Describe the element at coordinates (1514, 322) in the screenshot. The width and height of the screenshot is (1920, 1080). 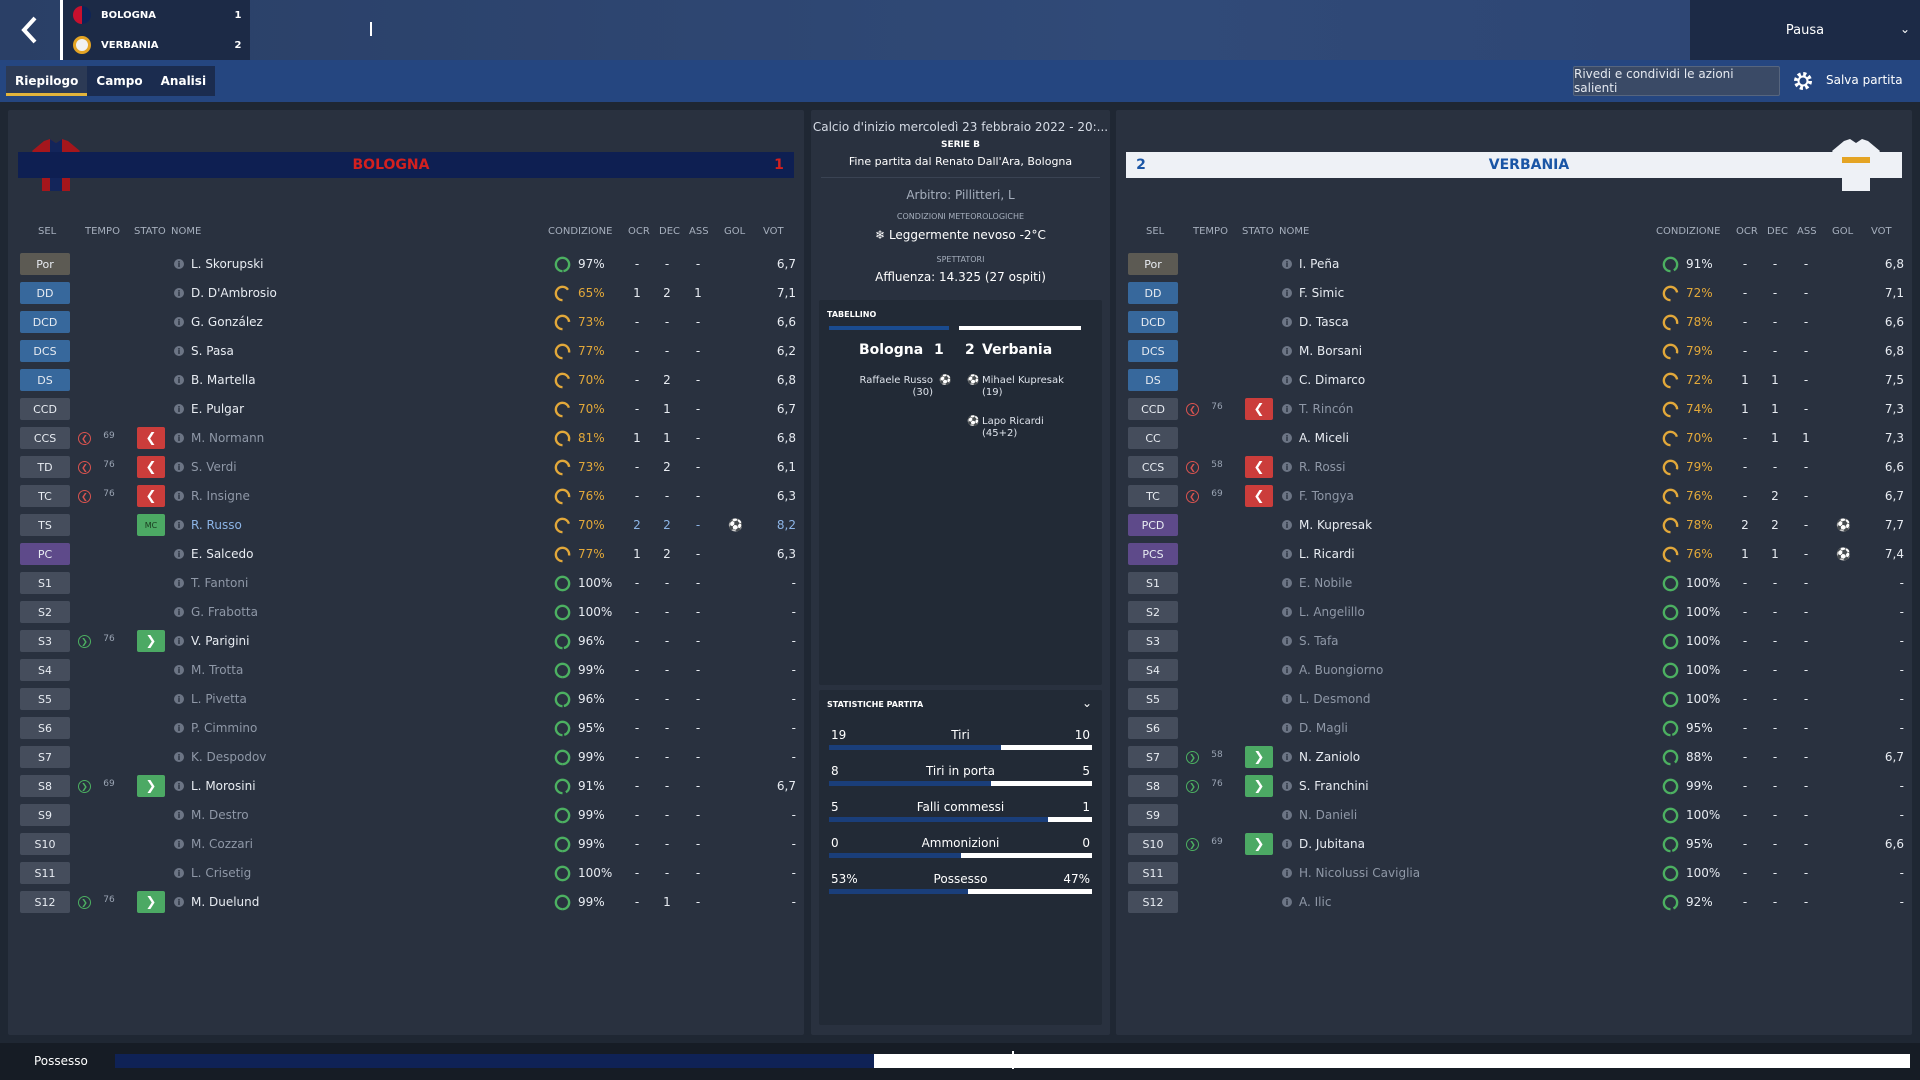
I see `player-row: DCD i D. Tasca 78% - - - 6,6` at that location.